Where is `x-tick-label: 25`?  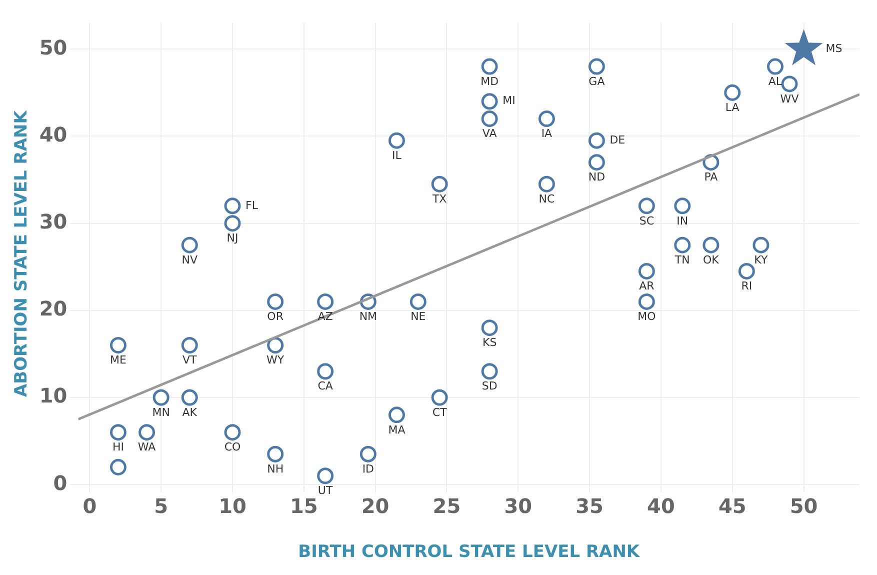 x-tick-label: 25 is located at coordinates (446, 506).